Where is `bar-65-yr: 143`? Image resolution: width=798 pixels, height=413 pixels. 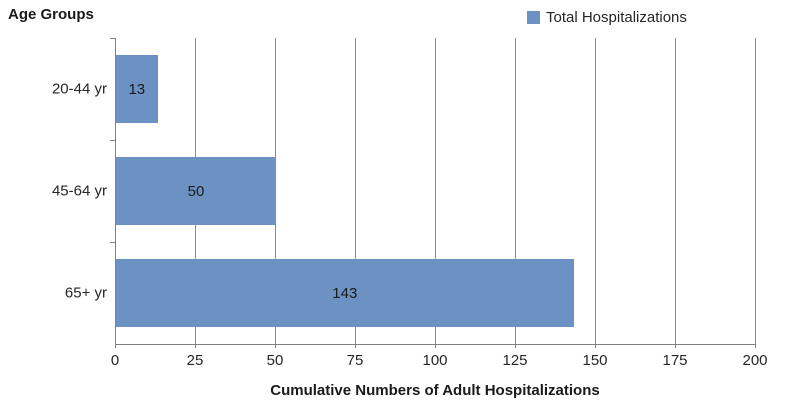
bar-65-yr: 143 is located at coordinates (345, 293).